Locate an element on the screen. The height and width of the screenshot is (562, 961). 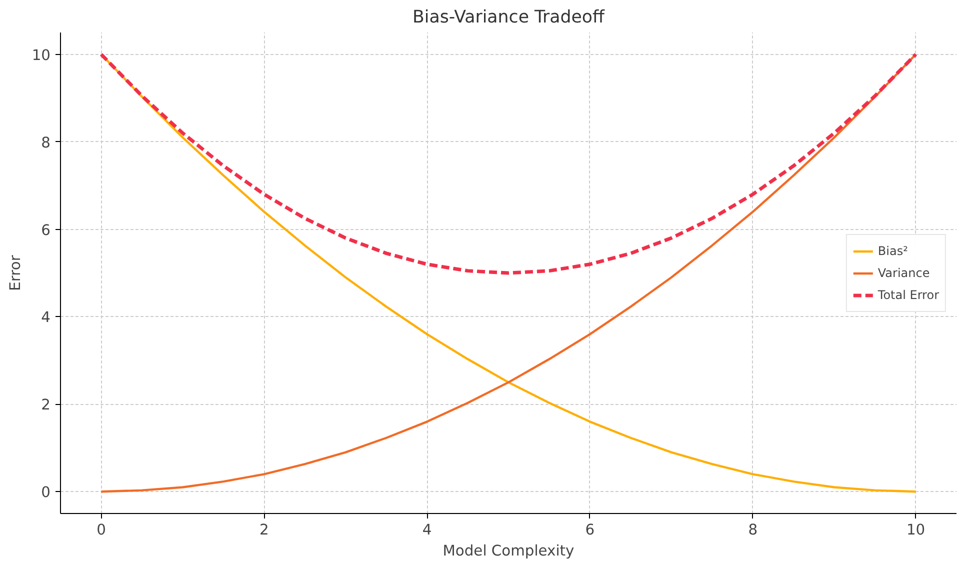
y-axis-title: Error is located at coordinates (15, 272).